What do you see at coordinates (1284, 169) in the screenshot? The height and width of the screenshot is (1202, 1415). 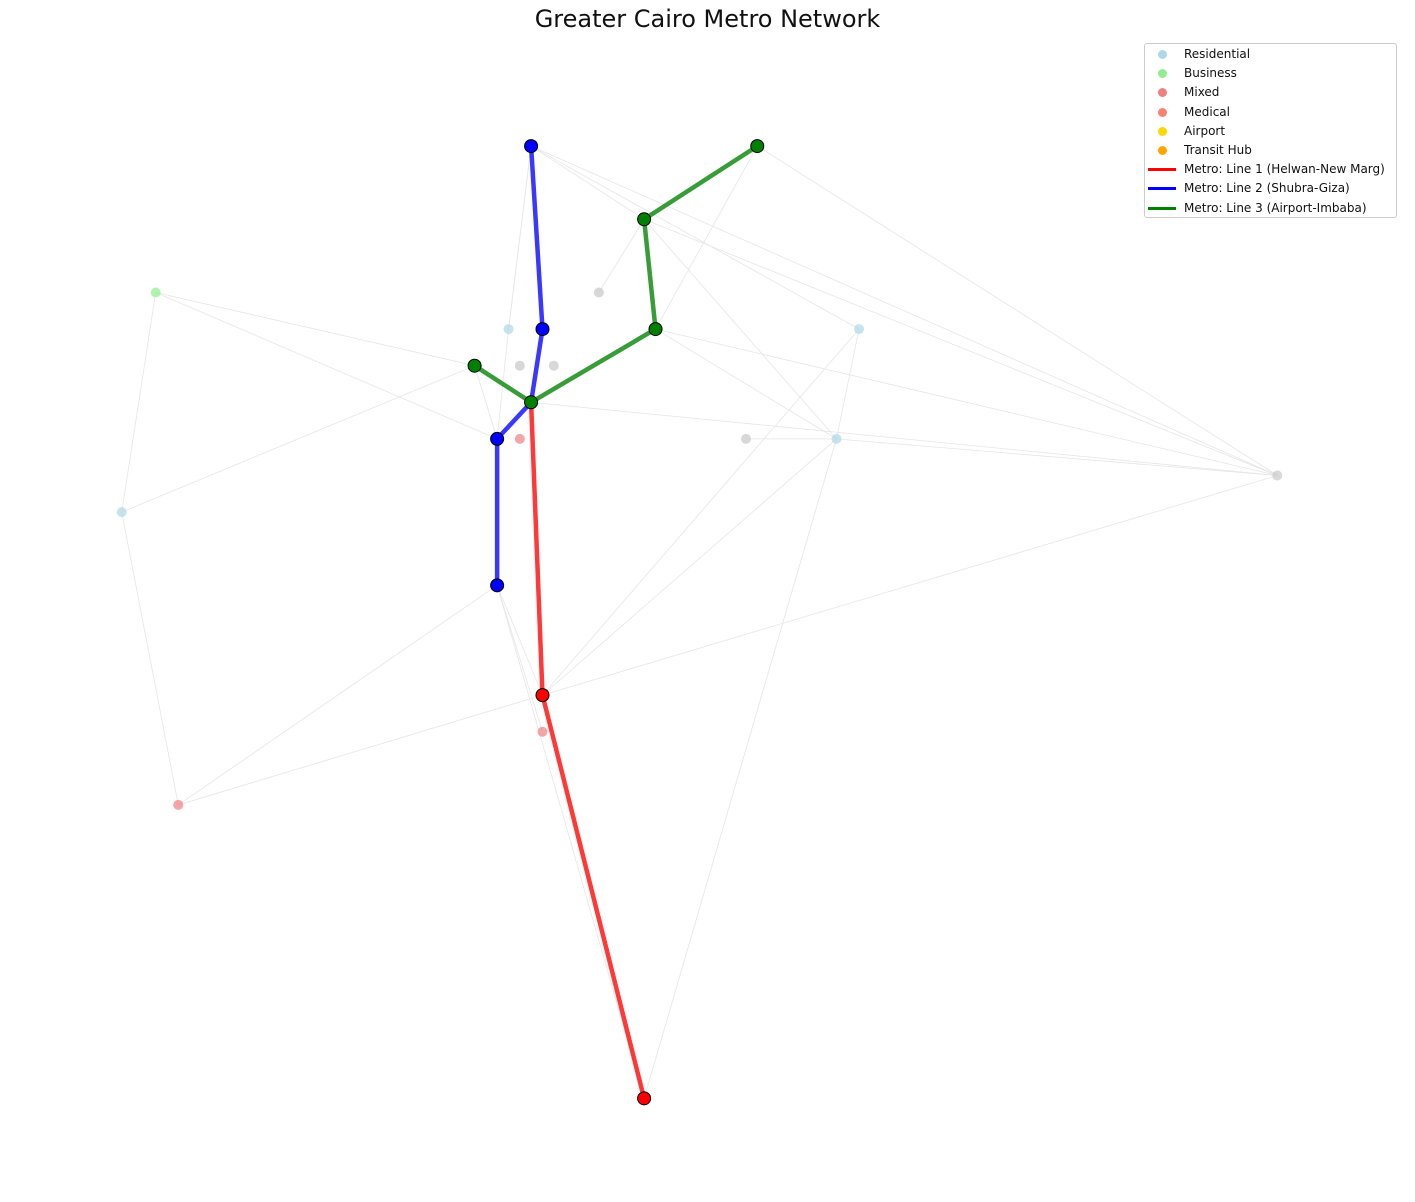 I see `legend-label: Metro: Line 1 (Helwan-New Marg)` at bounding box center [1284, 169].